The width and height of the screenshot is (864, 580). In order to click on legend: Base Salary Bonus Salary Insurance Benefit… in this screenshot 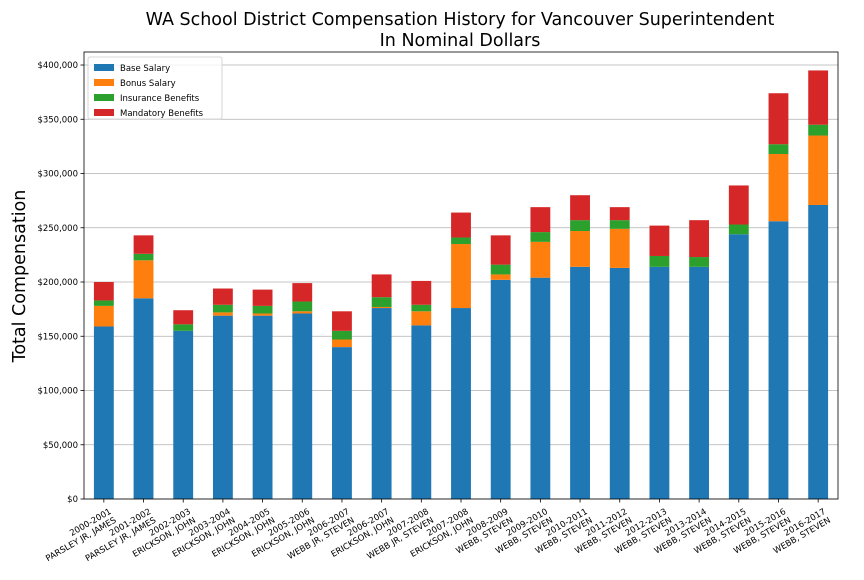, I will do `click(155, 88)`.